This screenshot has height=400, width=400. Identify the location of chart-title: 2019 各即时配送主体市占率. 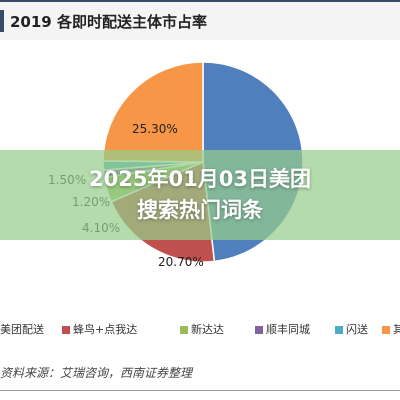
(108, 22).